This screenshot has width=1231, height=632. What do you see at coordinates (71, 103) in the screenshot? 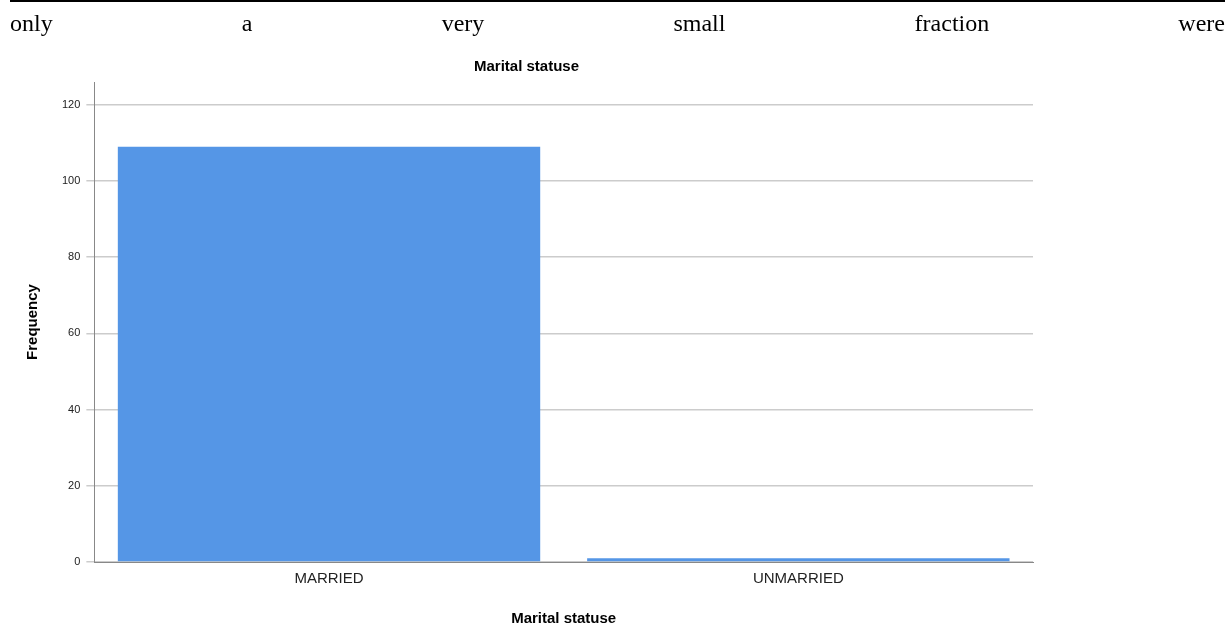
I see `y-tick-label: 120` at bounding box center [71, 103].